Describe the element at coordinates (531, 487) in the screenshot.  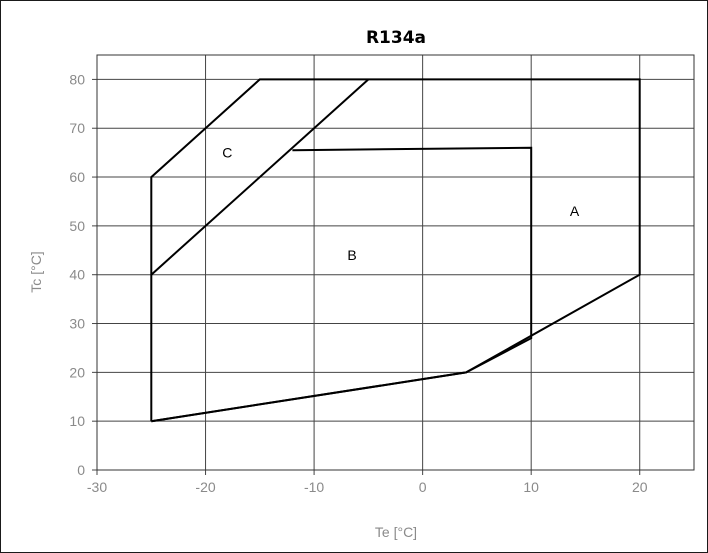
I see `x-tick-label: 10` at that location.